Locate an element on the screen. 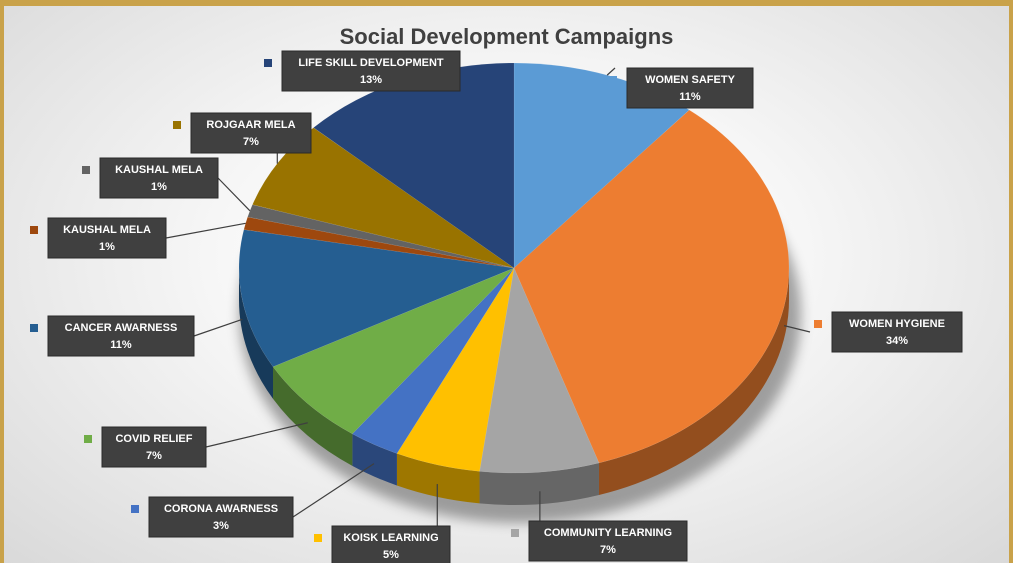 This screenshot has height=563, width=1013. data-label-category: KOISK LEARNING is located at coordinates (390, 538).